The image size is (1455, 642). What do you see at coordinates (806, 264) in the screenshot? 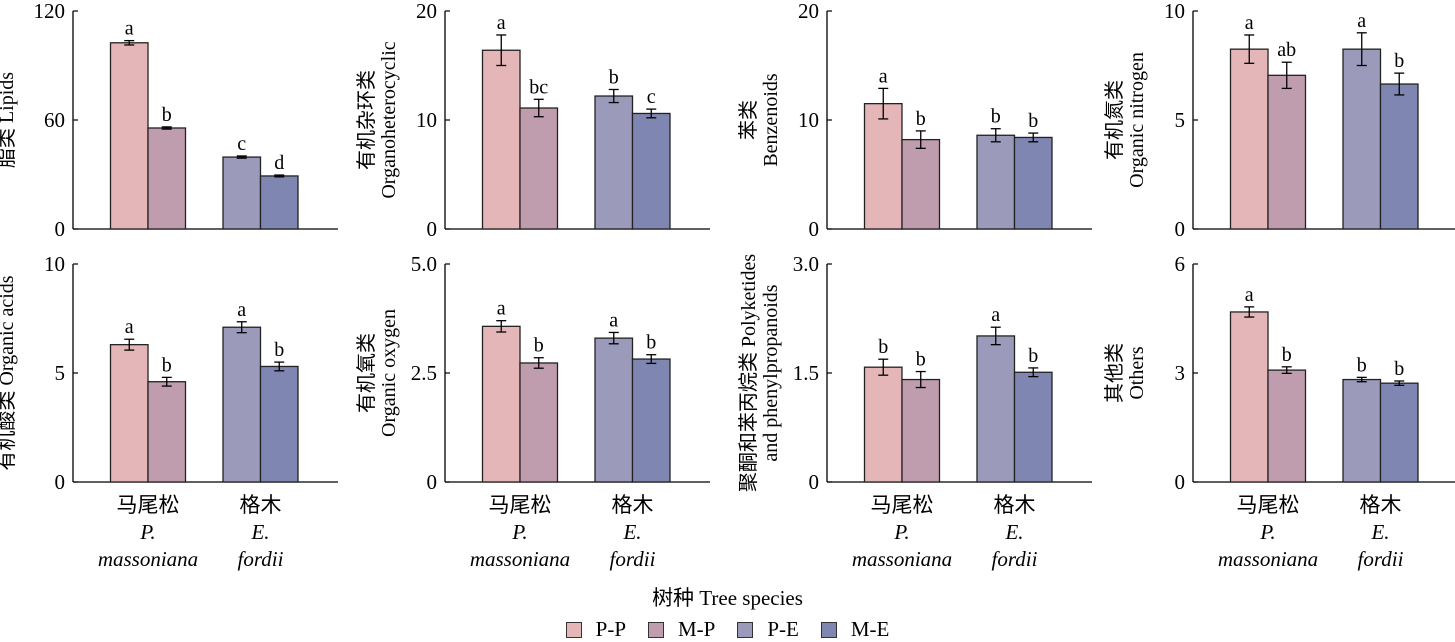
I see `y-tick-label: 3.0` at bounding box center [806, 264].